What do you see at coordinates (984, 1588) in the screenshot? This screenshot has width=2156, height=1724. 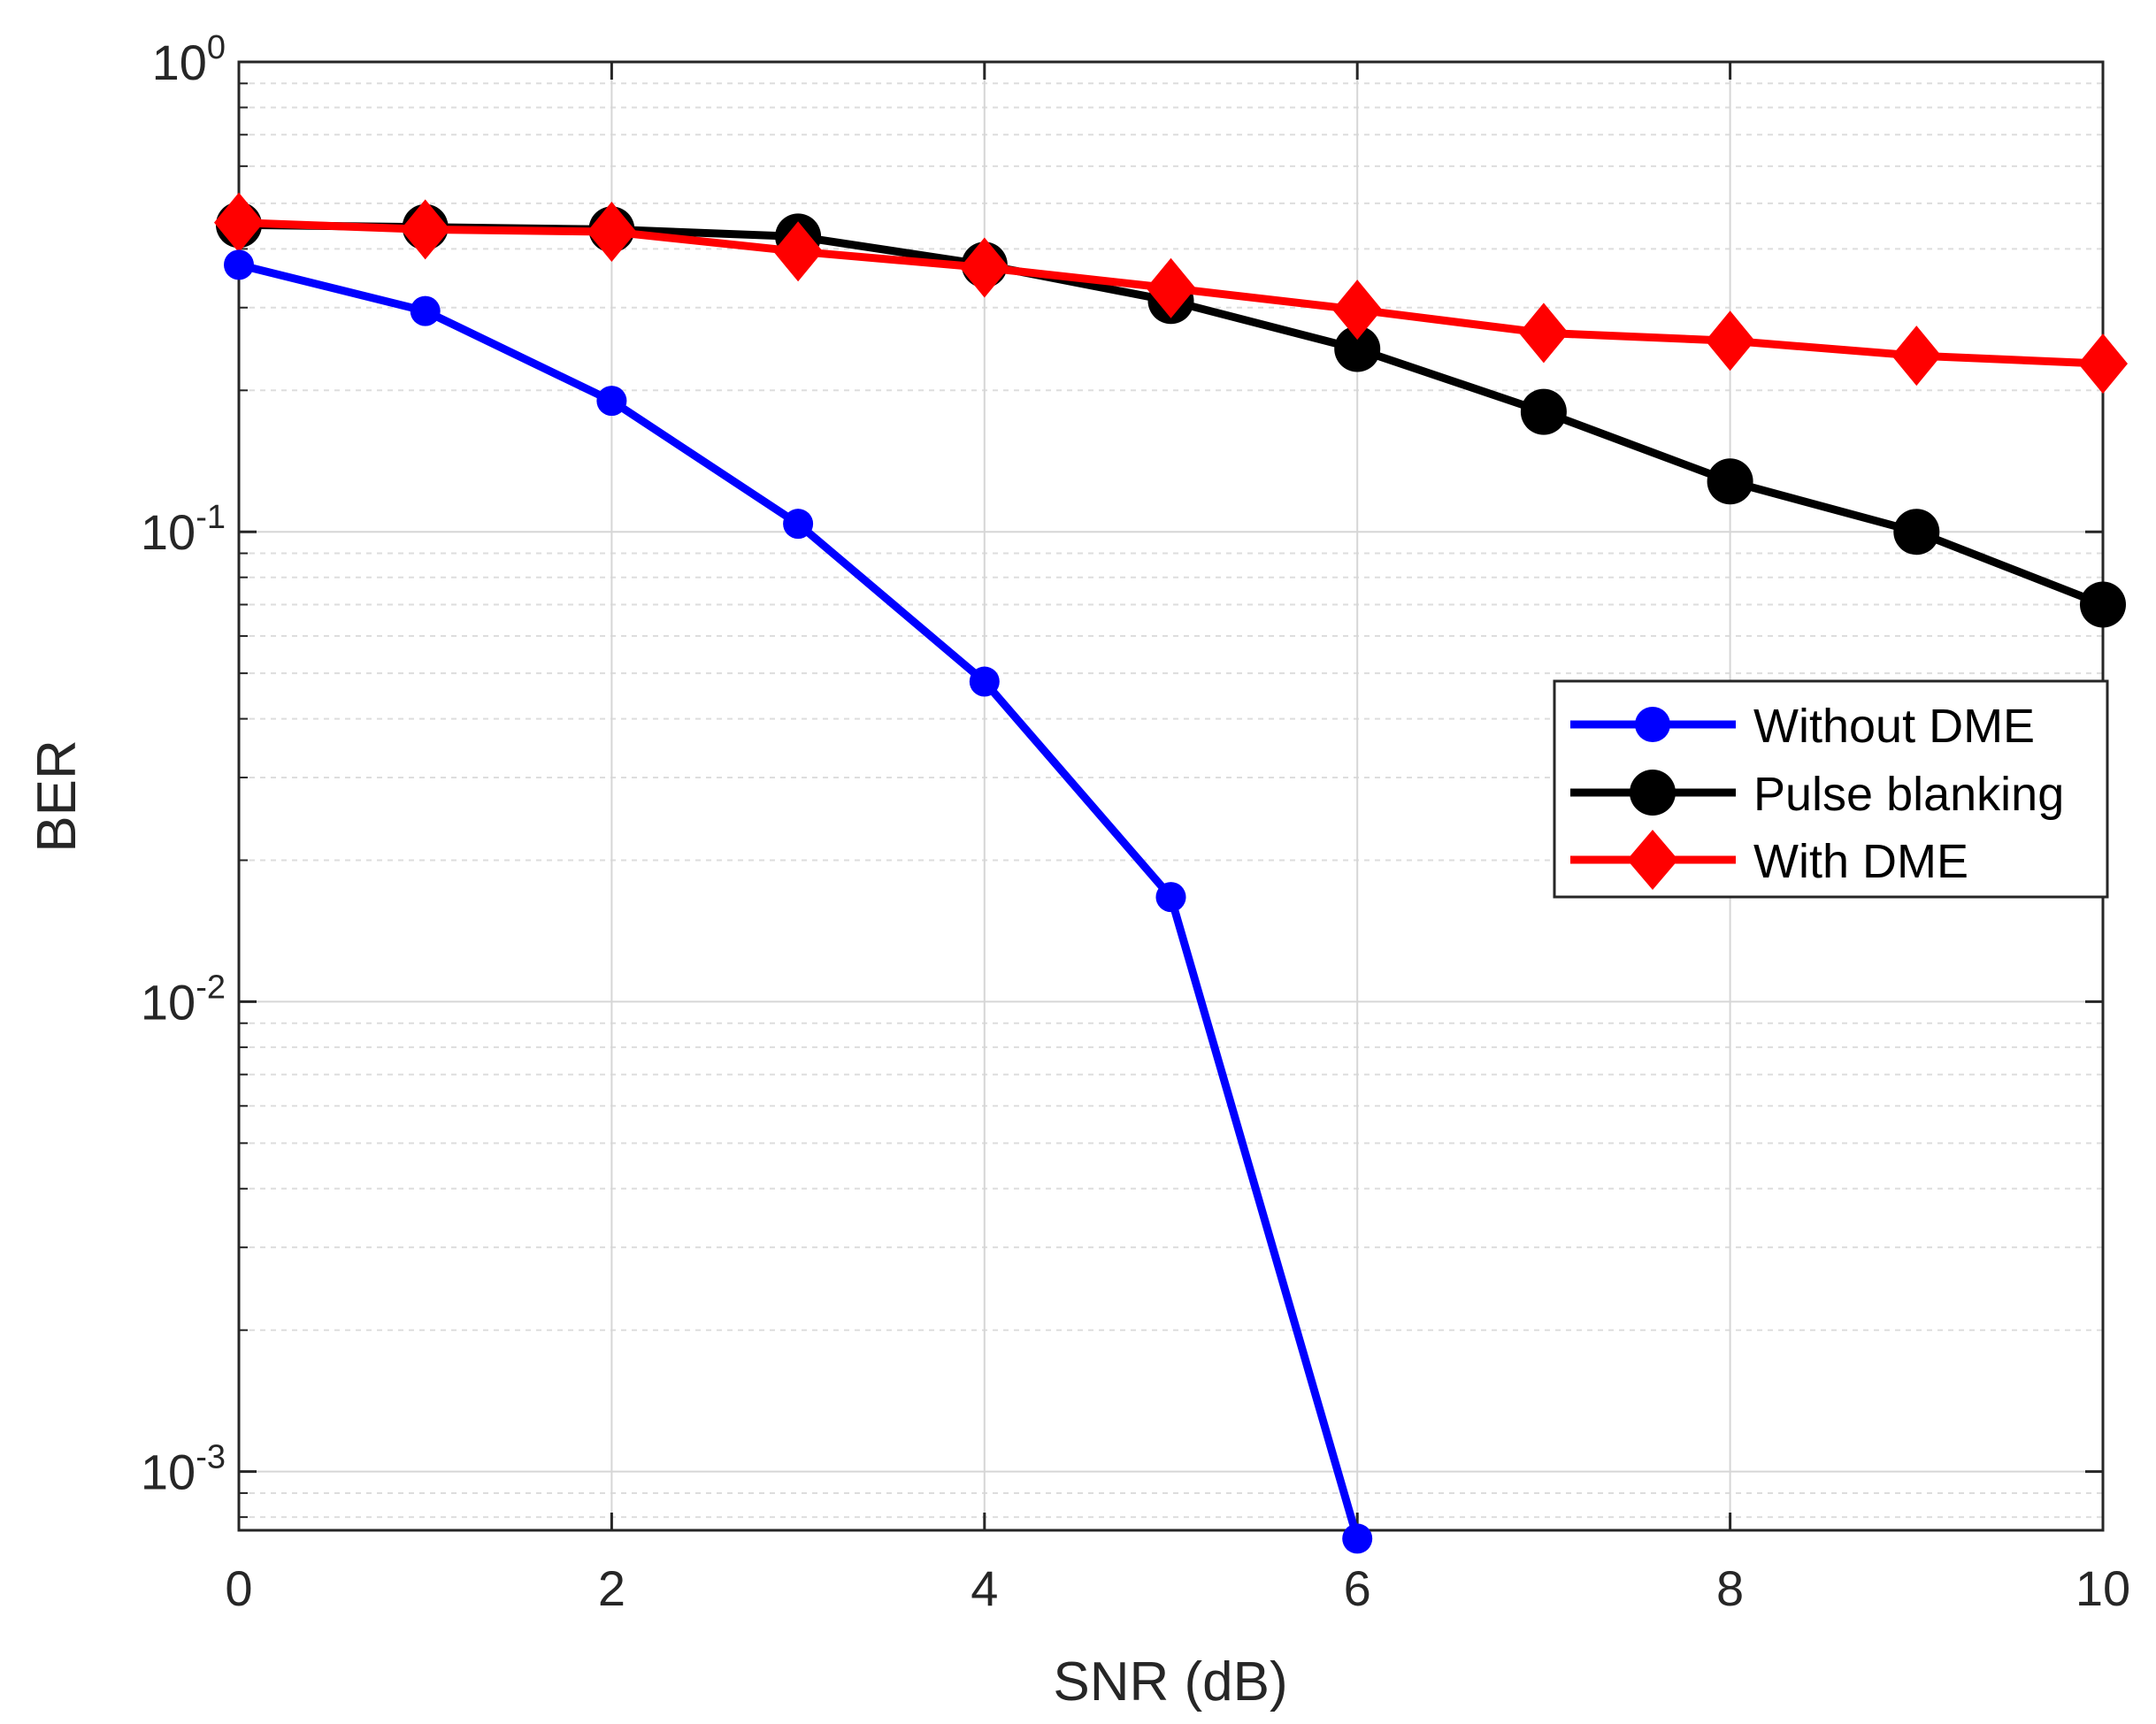 I see `x-tick-label: 4` at bounding box center [984, 1588].